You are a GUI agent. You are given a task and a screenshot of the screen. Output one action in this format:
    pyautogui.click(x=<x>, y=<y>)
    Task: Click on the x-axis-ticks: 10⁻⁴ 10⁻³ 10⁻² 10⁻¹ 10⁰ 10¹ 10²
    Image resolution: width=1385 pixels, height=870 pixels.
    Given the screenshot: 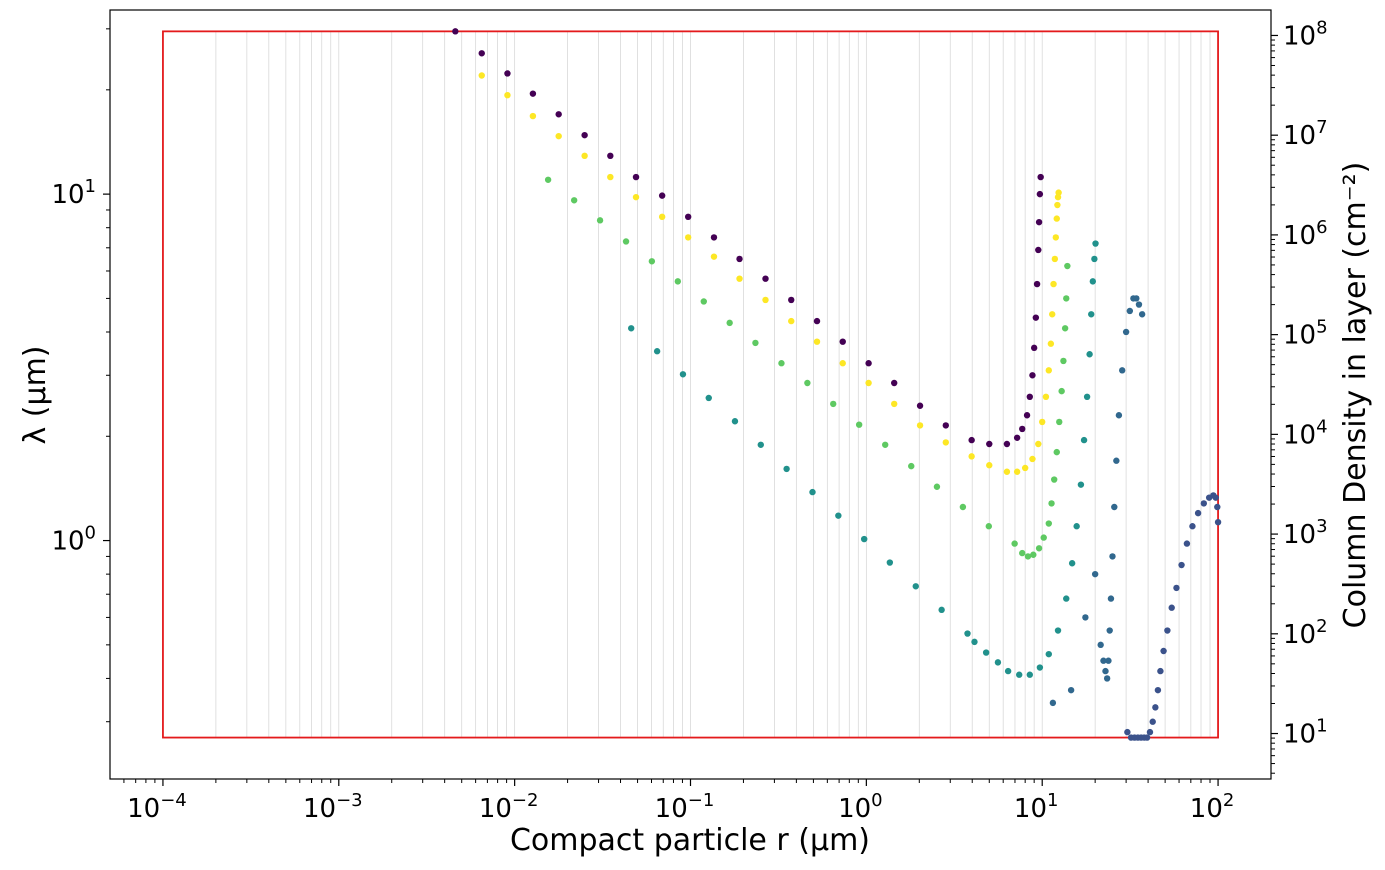 What is the action you would take?
    pyautogui.click(x=678, y=801)
    